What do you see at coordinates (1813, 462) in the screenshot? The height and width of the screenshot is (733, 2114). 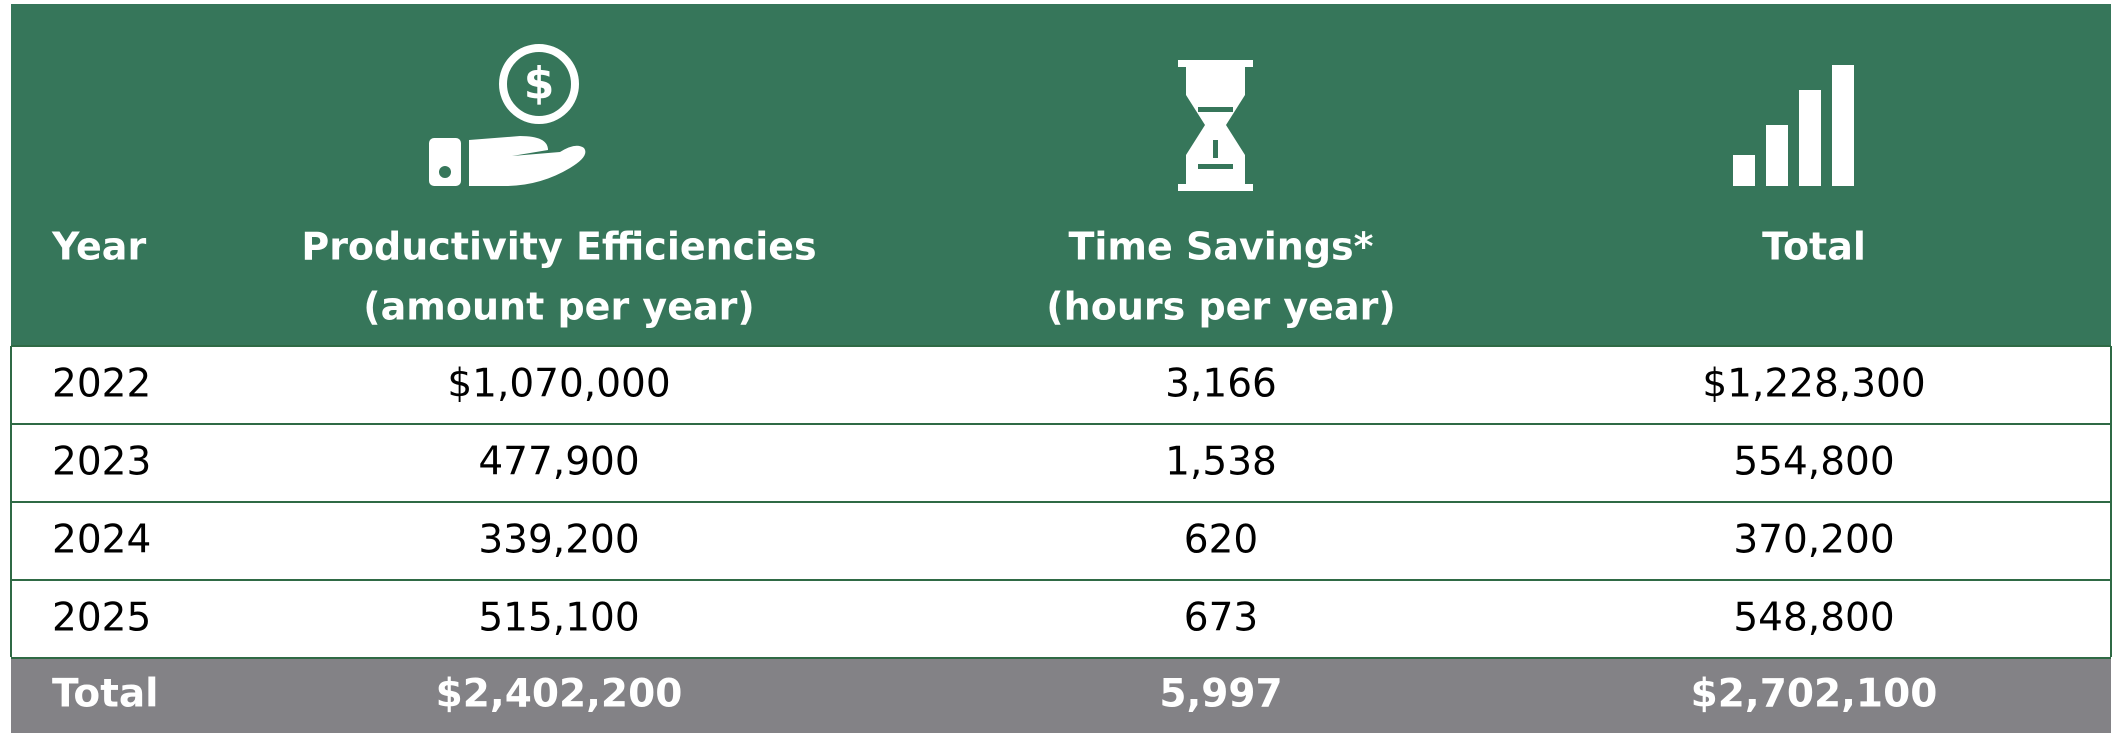 I see `cell: 554,800` at bounding box center [1813, 462].